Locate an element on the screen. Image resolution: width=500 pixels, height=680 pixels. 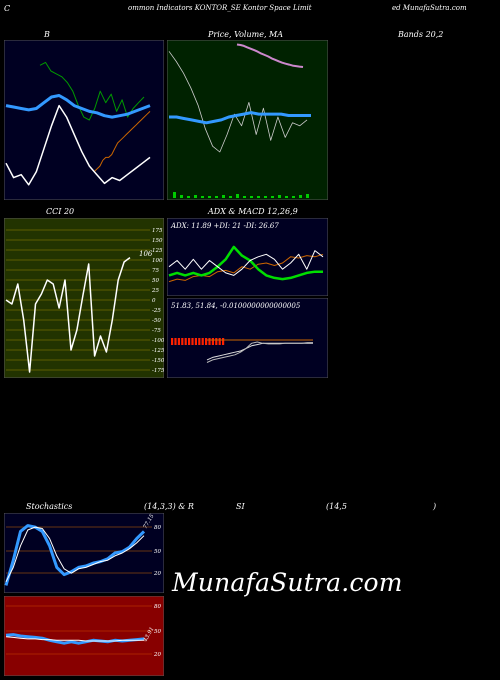
macd-signal-line is located at coordinates (259, 352).